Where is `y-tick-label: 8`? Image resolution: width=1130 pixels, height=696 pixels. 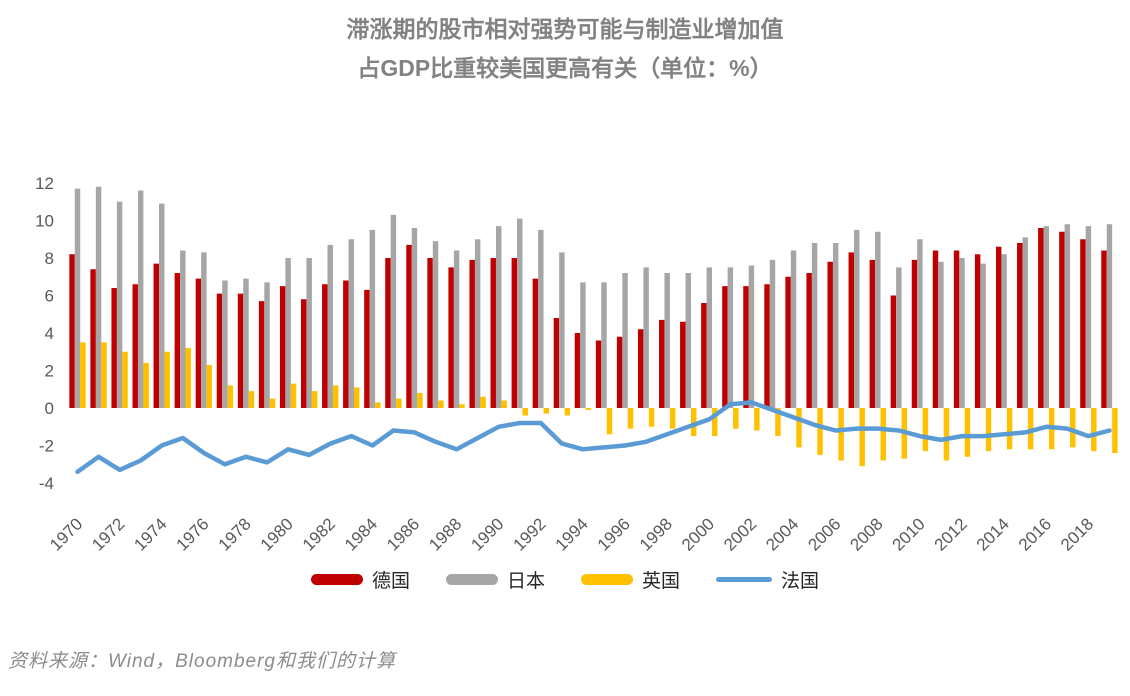
y-tick-label: 8 is located at coordinates (49, 258).